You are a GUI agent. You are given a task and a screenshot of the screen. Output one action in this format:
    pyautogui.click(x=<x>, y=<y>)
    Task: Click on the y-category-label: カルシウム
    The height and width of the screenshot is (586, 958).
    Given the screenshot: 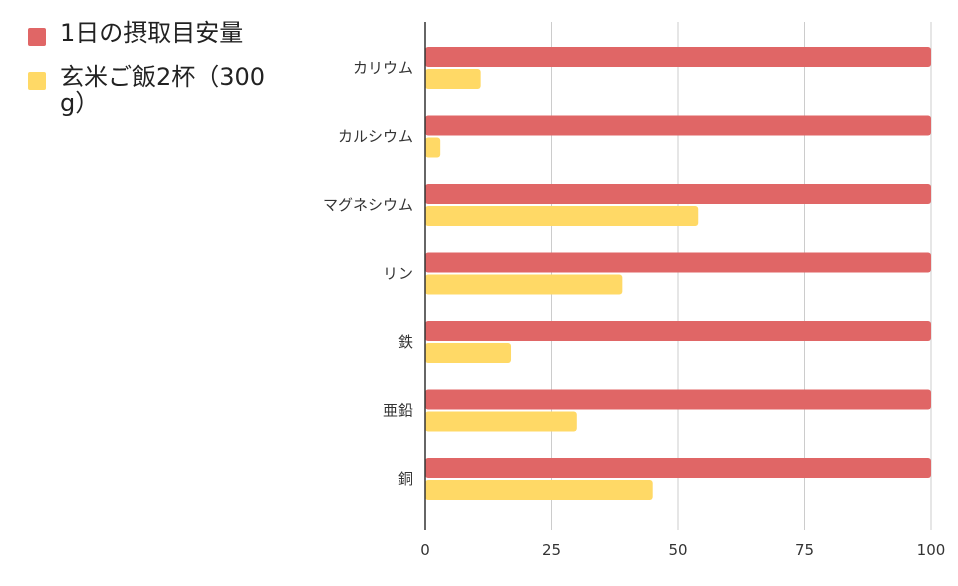 What is the action you would take?
    pyautogui.click(x=375, y=137)
    